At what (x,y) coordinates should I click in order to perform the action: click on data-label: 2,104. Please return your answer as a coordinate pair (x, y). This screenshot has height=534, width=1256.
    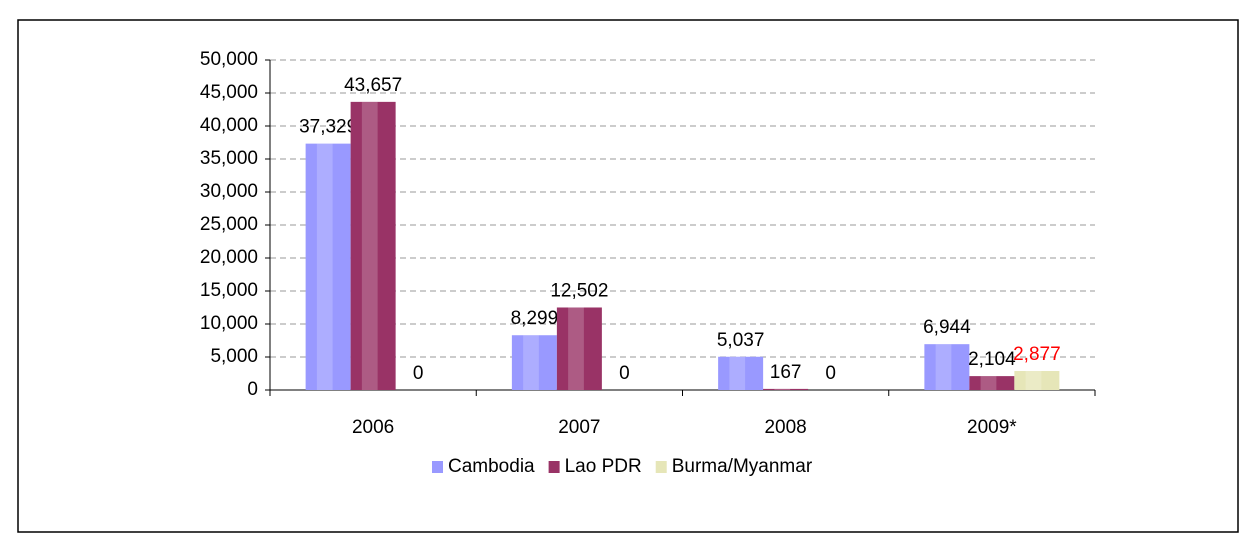
    Looking at the image, I should click on (992, 359).